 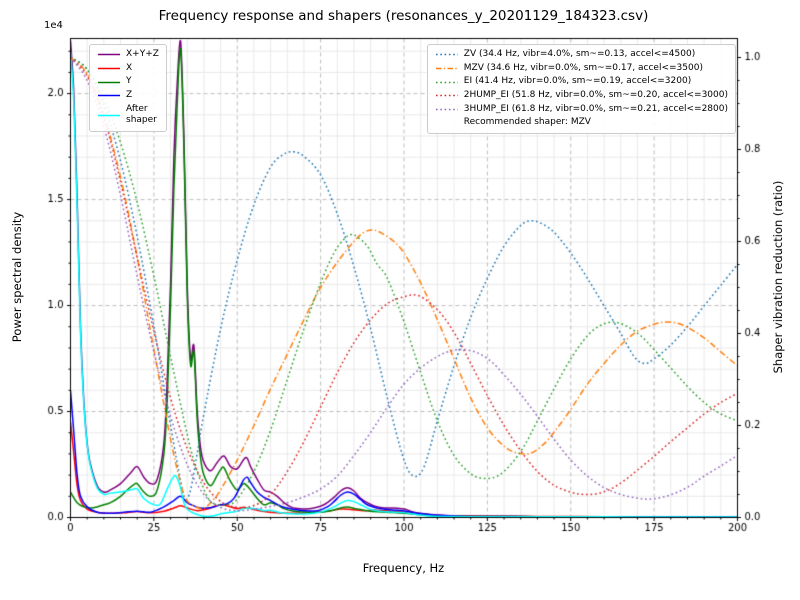 I want to click on legend-line-icon-3hump-ei, so click(x=446, y=109).